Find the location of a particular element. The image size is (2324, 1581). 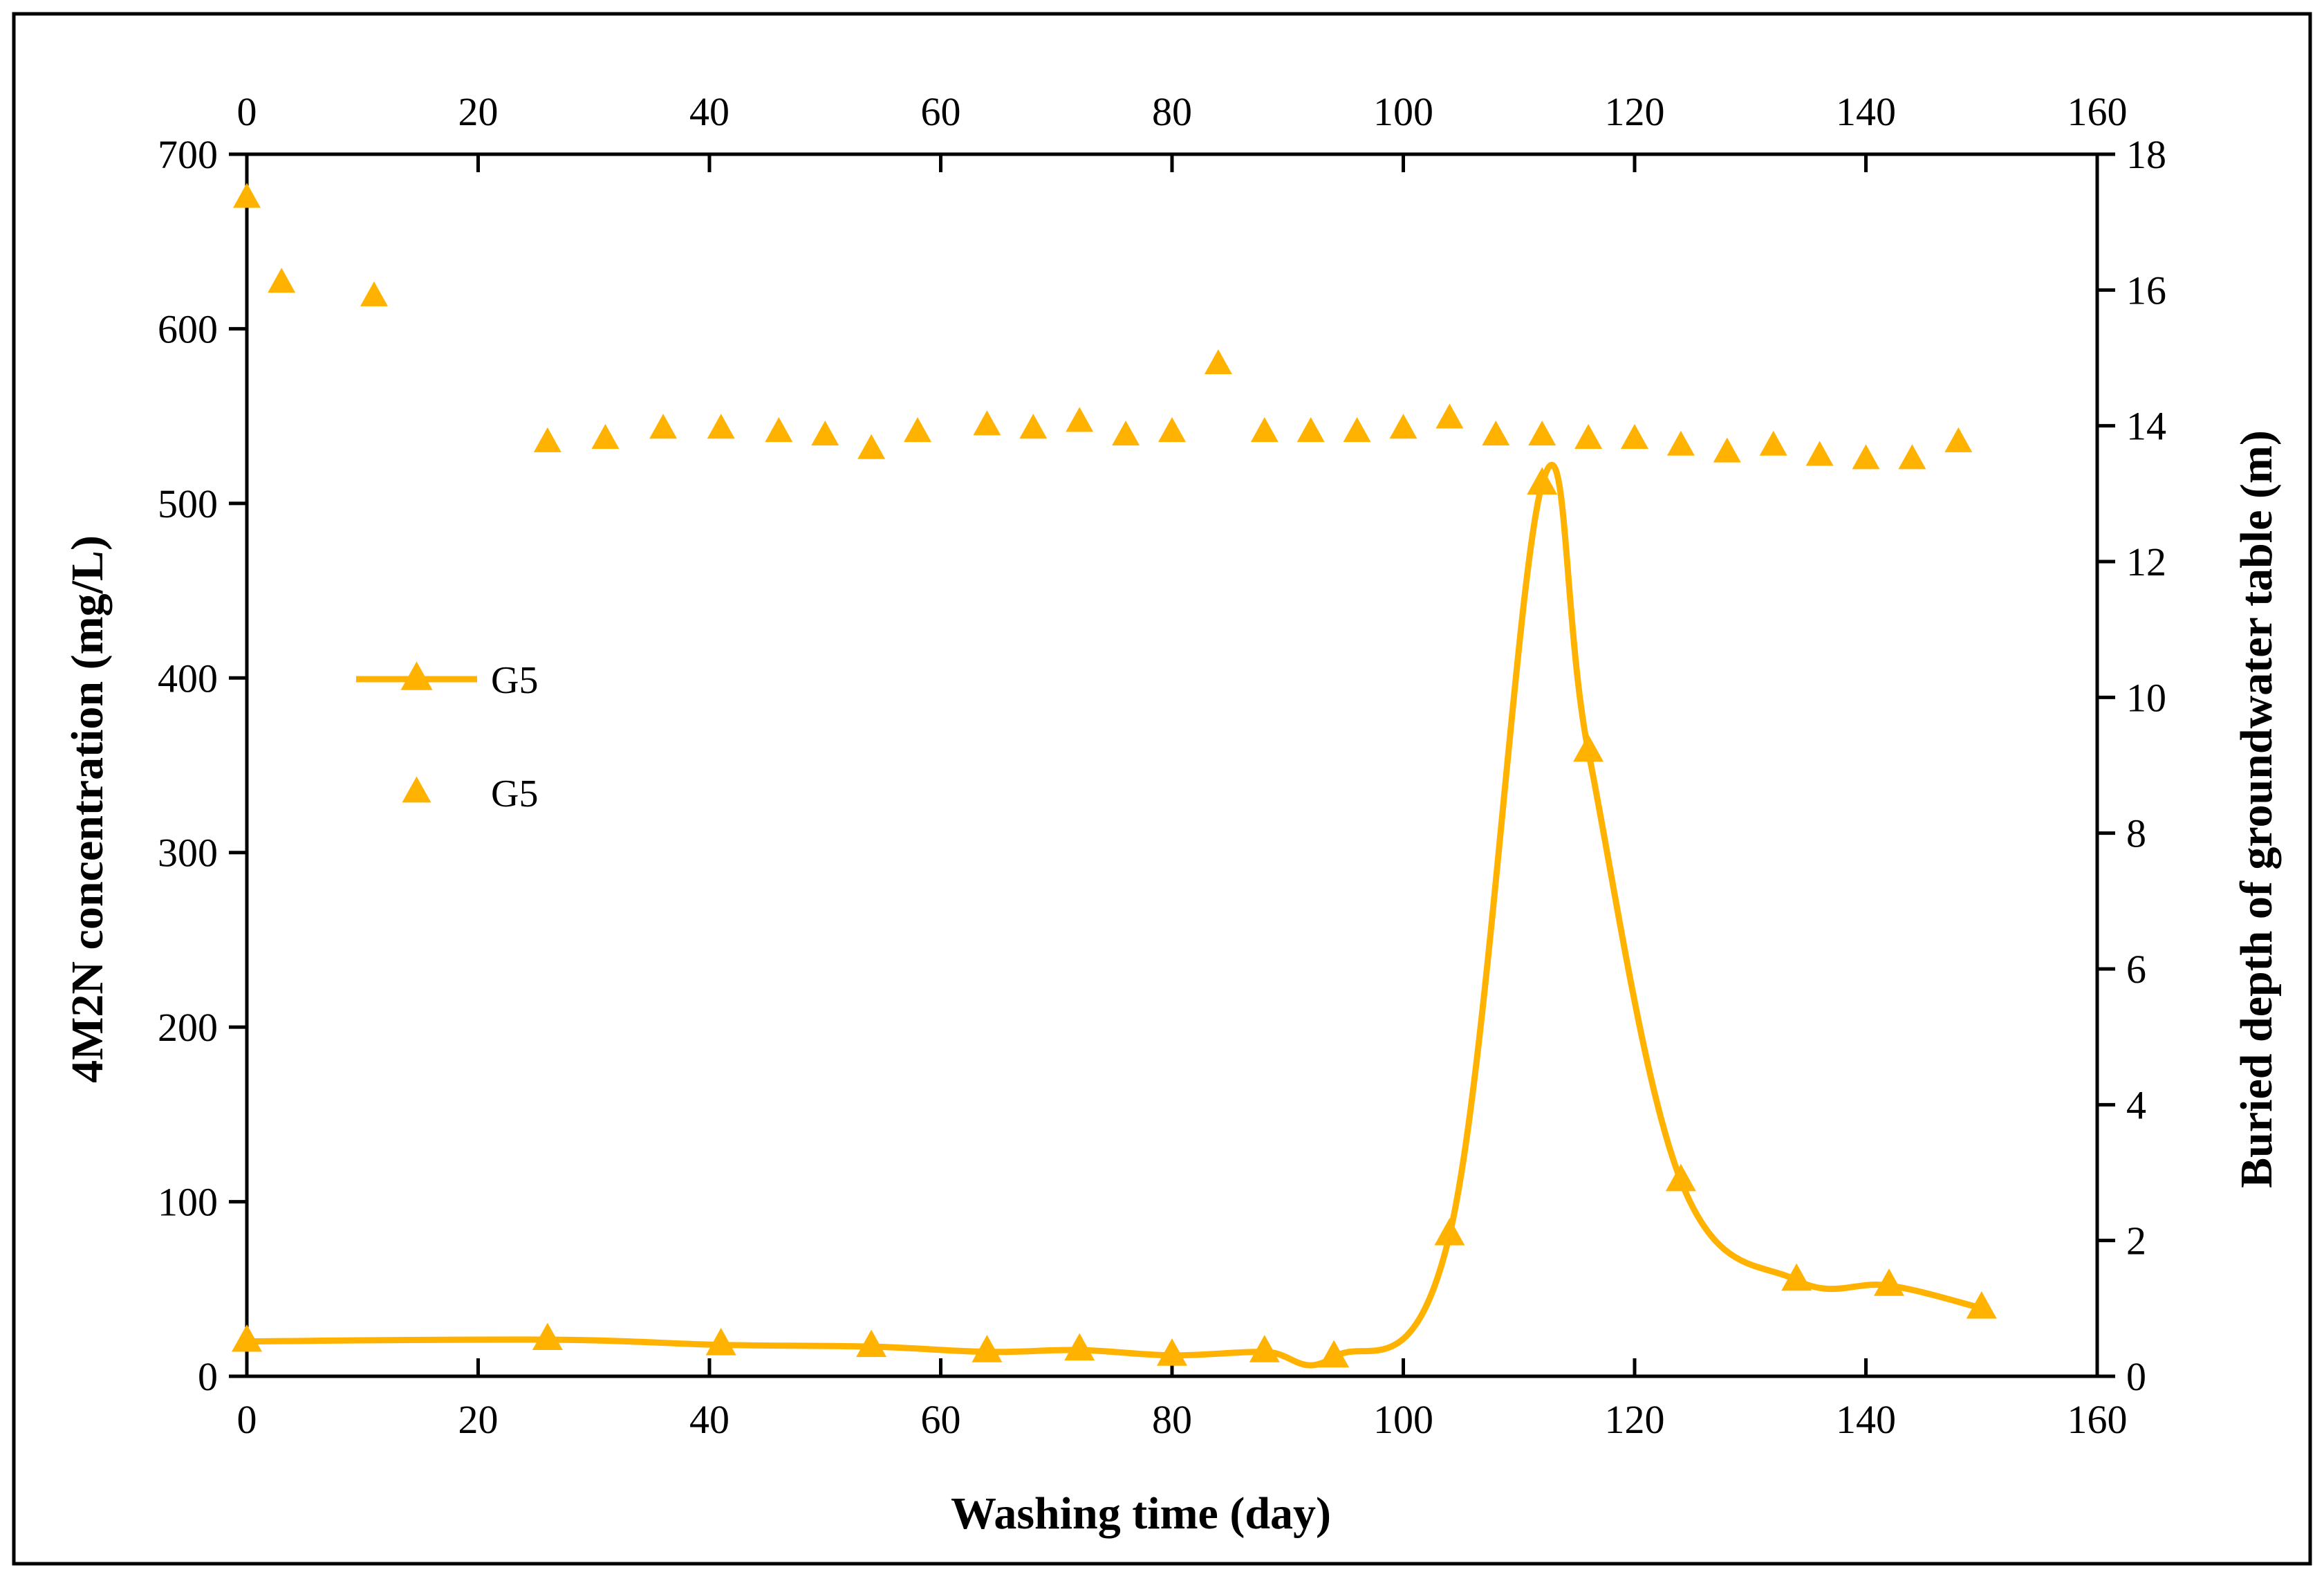

y-tick-label: 400 is located at coordinates (188, 678).